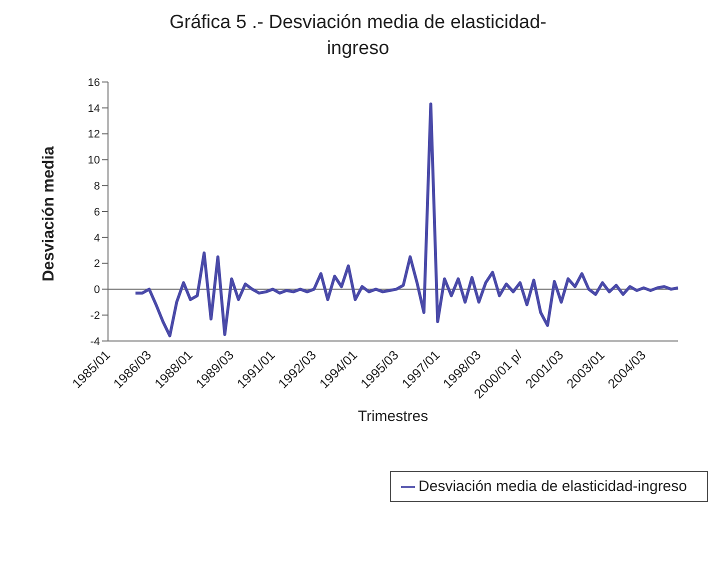 Image resolution: width=716 pixels, height=564 pixels. Describe the element at coordinates (95, 316) in the screenshot. I see `y-tick-label: -2` at that location.